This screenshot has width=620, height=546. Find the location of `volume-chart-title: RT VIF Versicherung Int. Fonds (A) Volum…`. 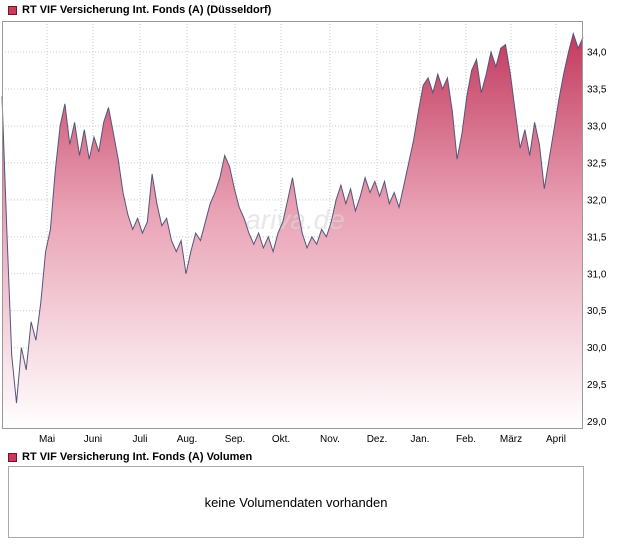

volume-chart-title: RT VIF Versicherung Int. Fonds (A) Volum… is located at coordinates (137, 457).